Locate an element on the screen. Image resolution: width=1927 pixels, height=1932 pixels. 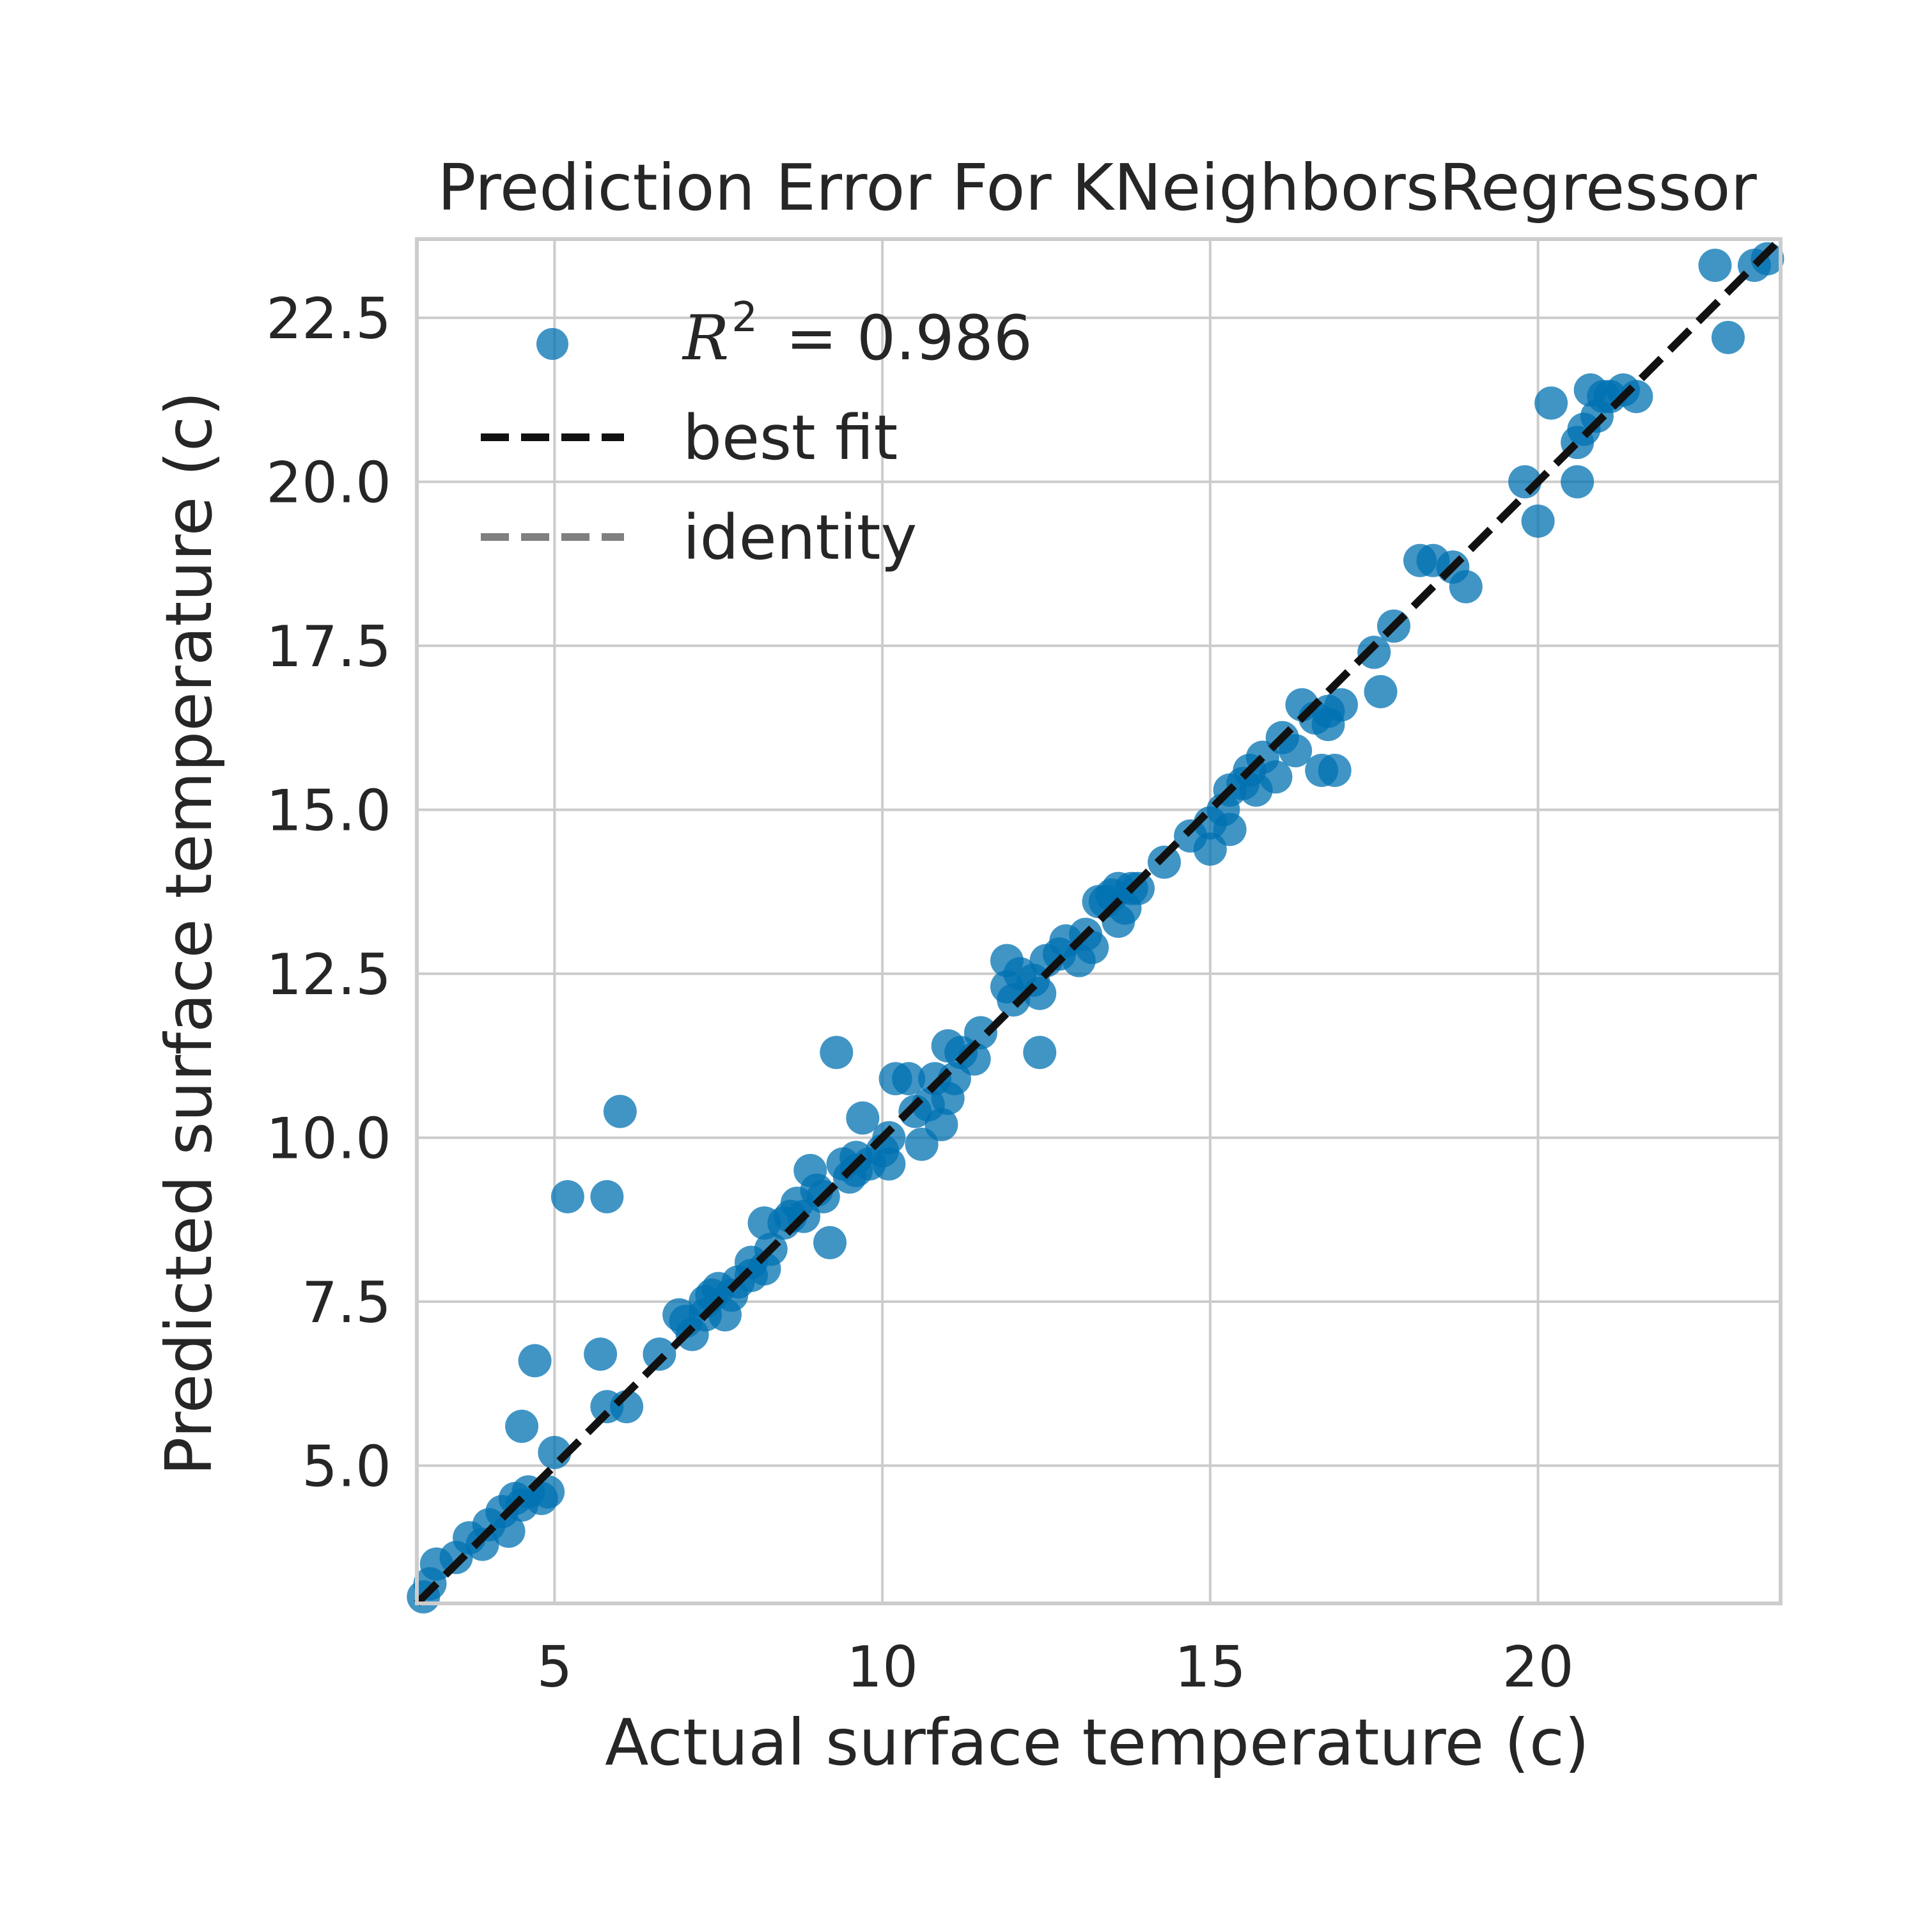
legend-label-best-fit: best fit is located at coordinates (790, 438).